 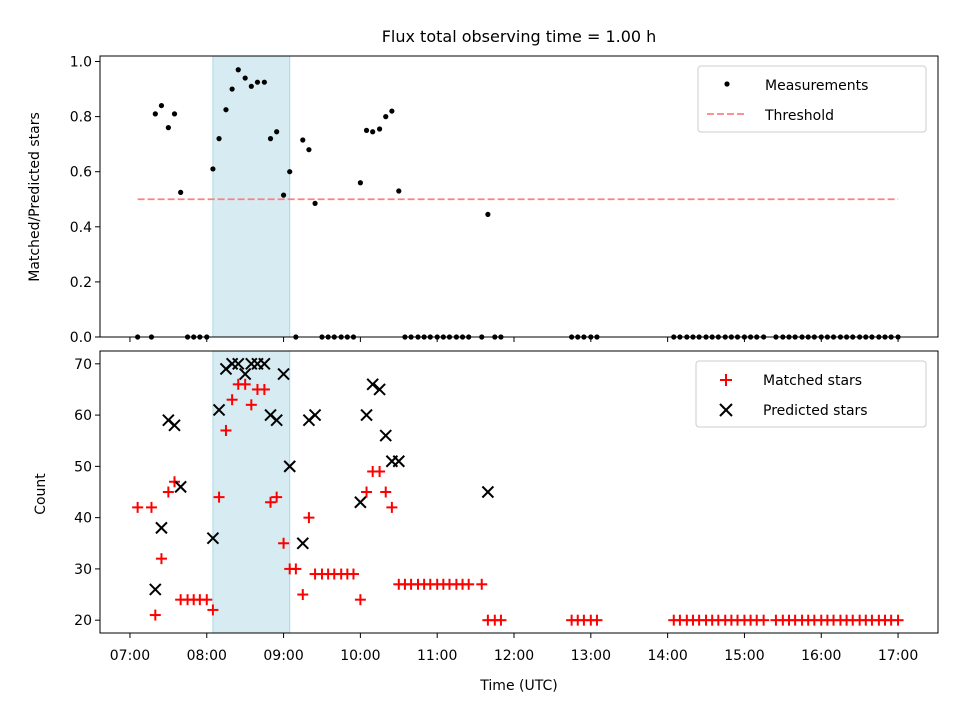 What do you see at coordinates (81, 118) in the screenshot?
I see `y-tick-label: 0.8` at bounding box center [81, 118].